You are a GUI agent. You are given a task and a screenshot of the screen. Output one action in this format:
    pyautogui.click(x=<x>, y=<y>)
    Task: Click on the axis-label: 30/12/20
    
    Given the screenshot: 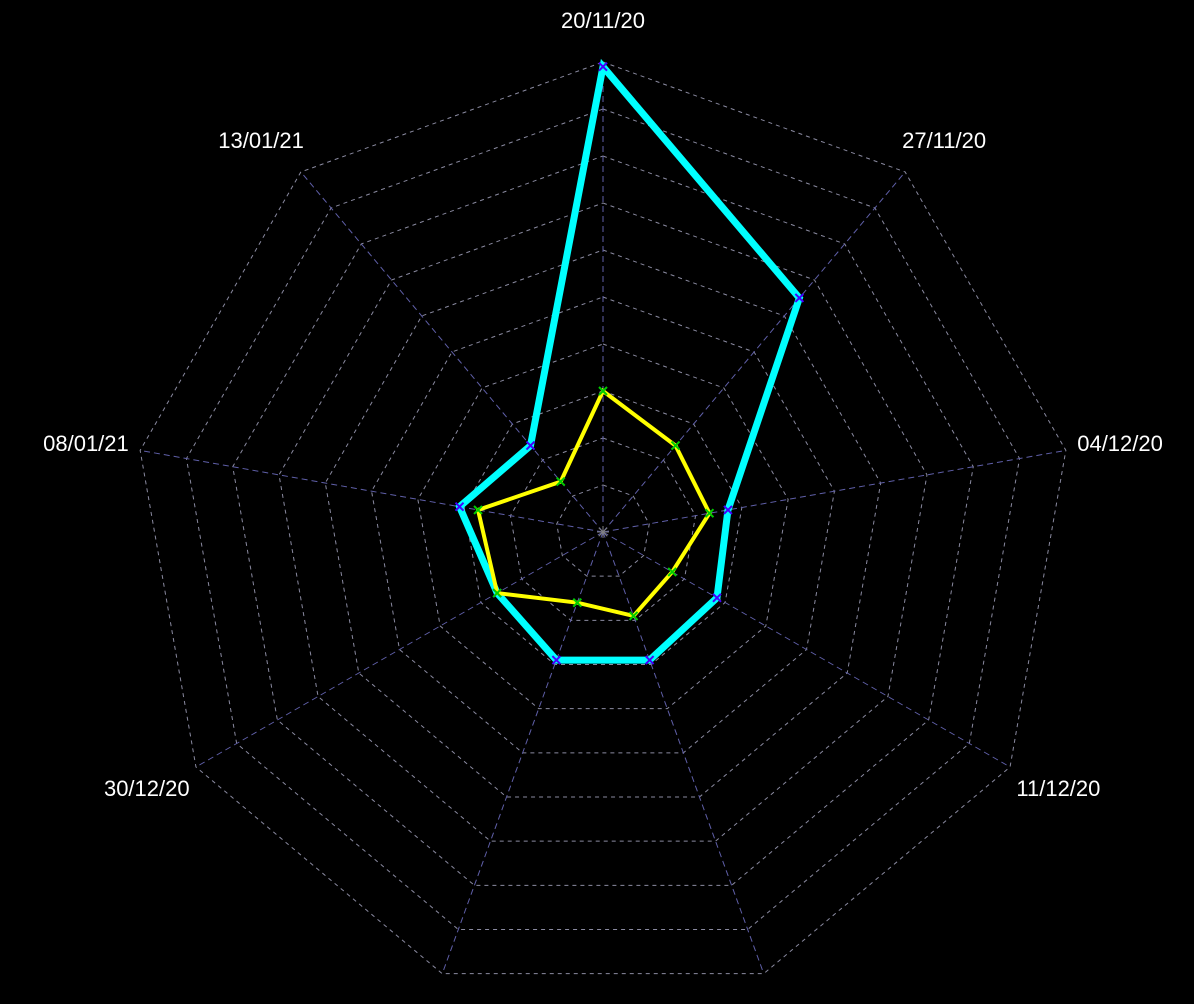 What is the action you would take?
    pyautogui.click(x=147, y=788)
    